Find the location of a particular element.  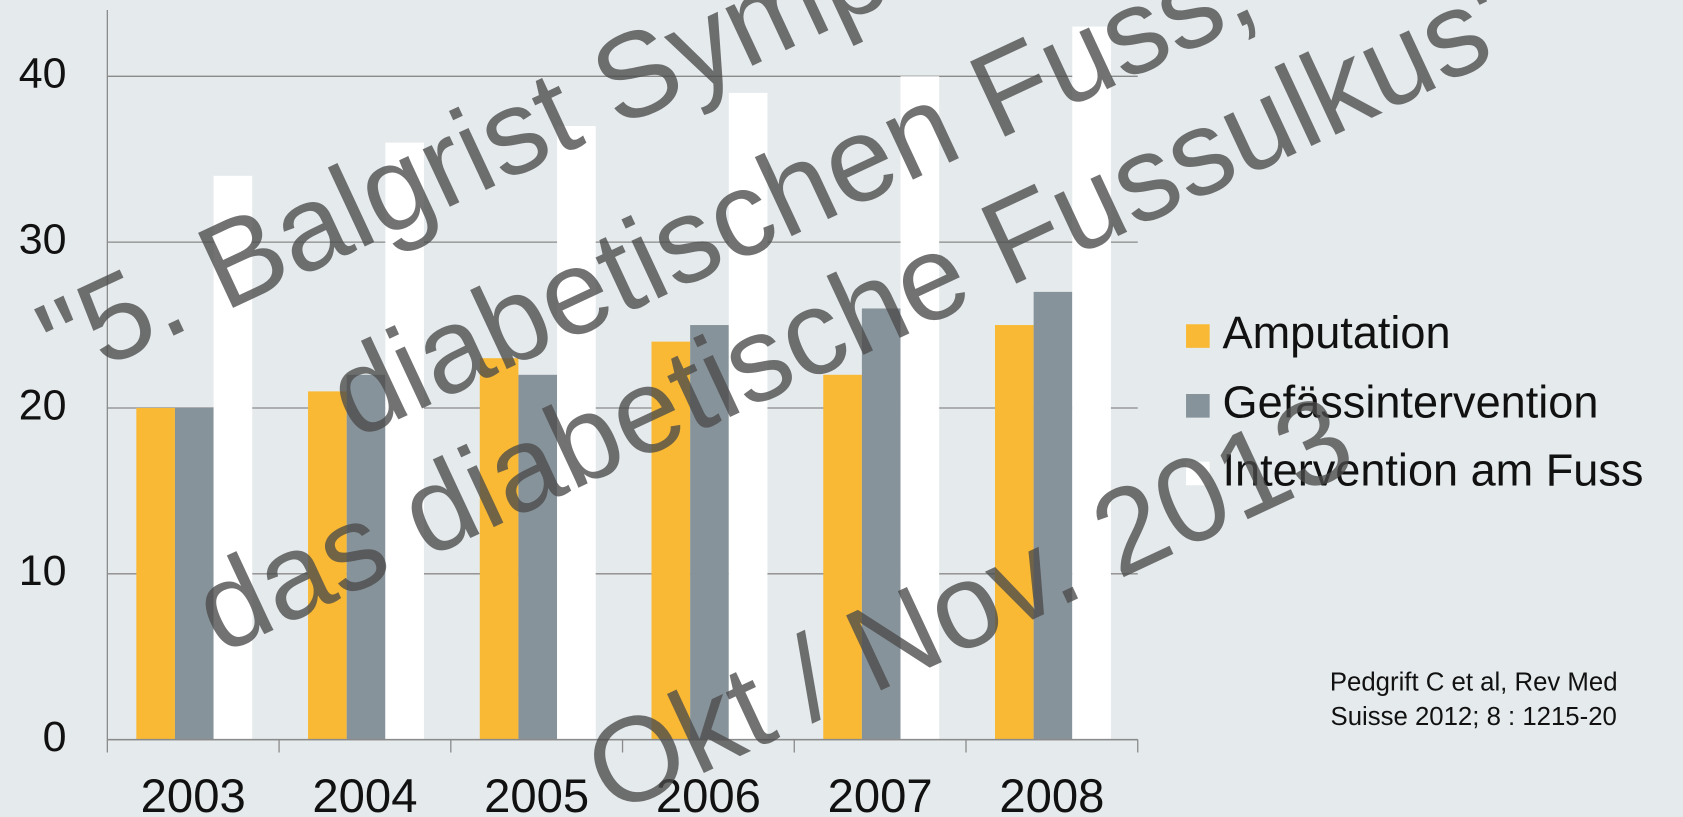

y-tick-label: 30 is located at coordinates (43, 239).